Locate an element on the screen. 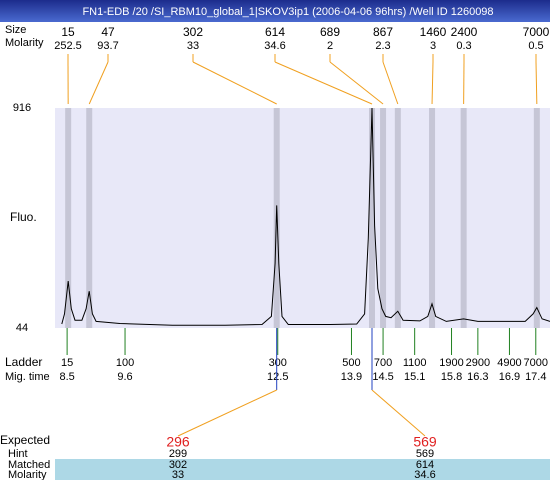  ladder-size: 100 is located at coordinates (125, 363).